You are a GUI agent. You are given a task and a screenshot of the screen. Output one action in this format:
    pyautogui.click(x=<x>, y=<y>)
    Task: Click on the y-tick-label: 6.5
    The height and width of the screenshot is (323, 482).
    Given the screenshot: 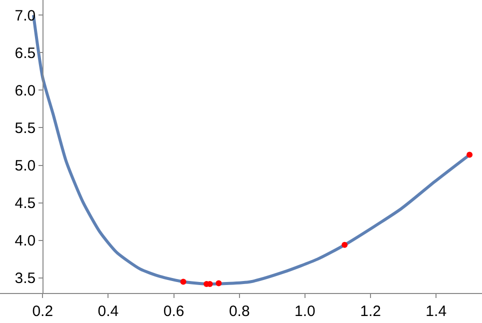 What is the action you would take?
    pyautogui.click(x=25, y=53)
    